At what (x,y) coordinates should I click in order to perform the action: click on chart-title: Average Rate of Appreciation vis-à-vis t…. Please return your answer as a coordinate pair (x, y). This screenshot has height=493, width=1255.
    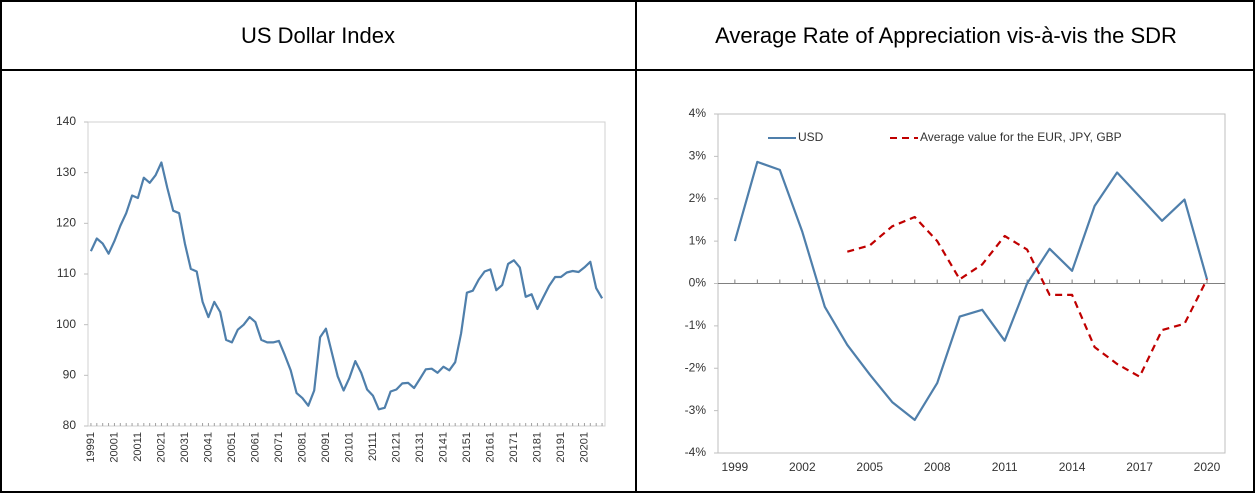
    Looking at the image, I should click on (946, 35).